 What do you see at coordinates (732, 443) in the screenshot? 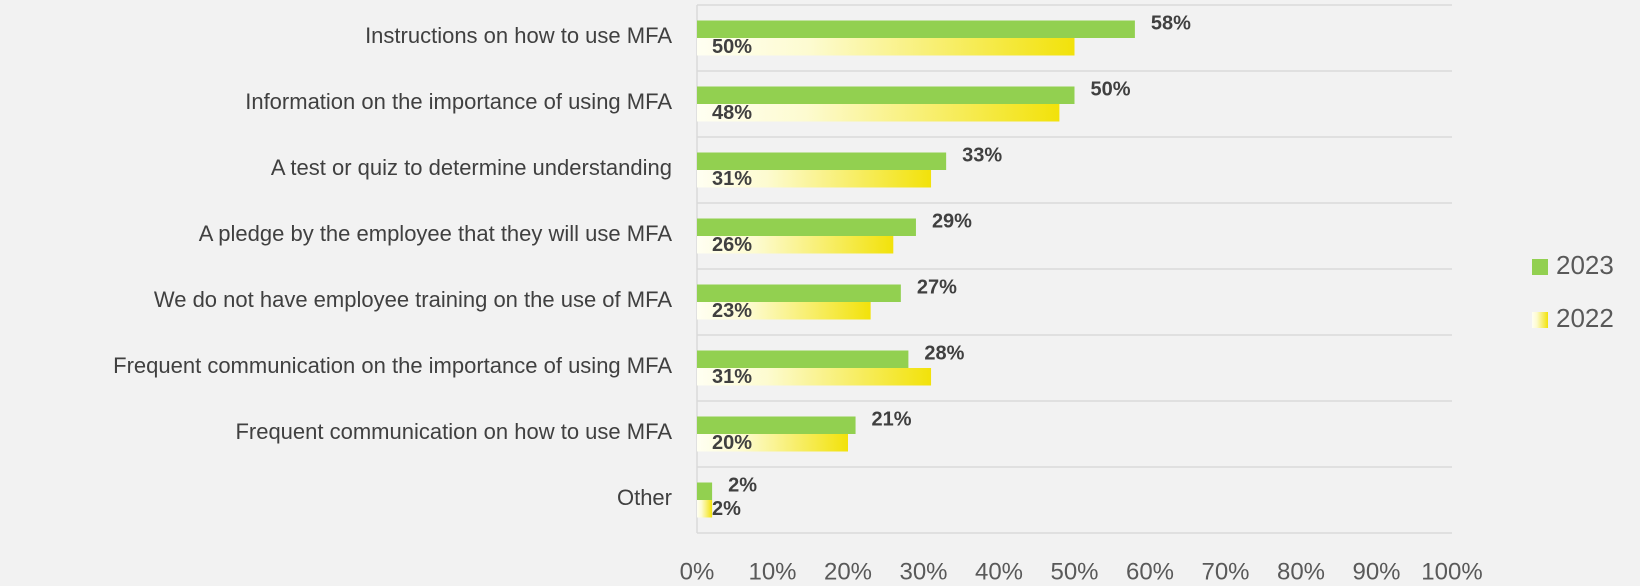
I see `value-label: 20%` at bounding box center [732, 443].